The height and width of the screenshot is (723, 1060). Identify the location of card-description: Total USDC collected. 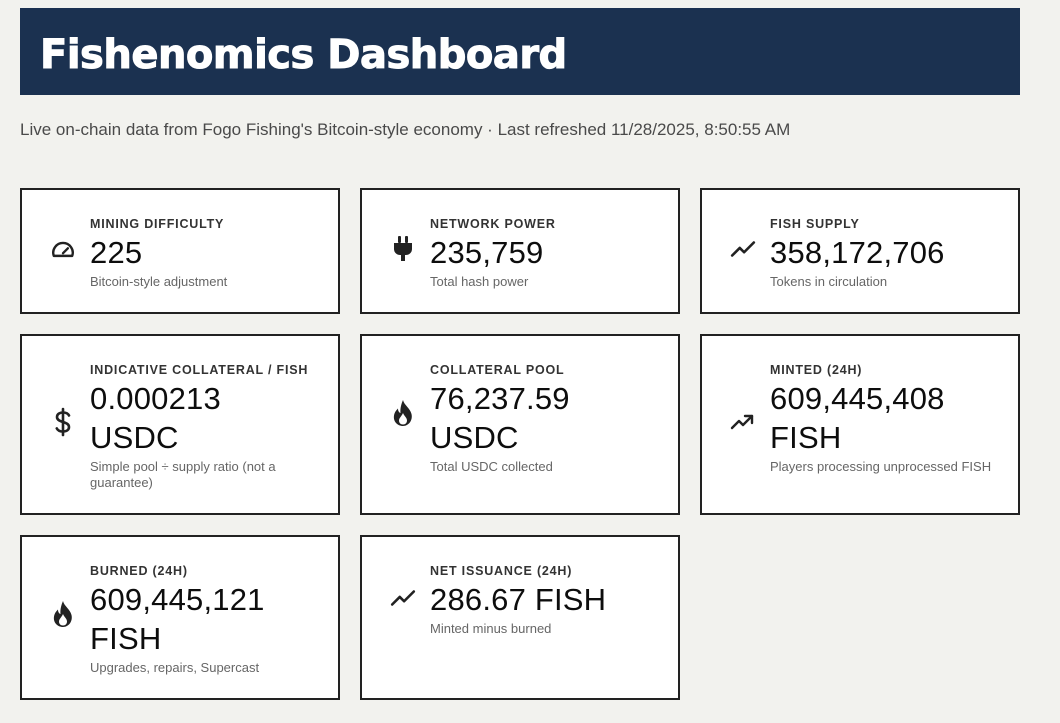
(491, 466).